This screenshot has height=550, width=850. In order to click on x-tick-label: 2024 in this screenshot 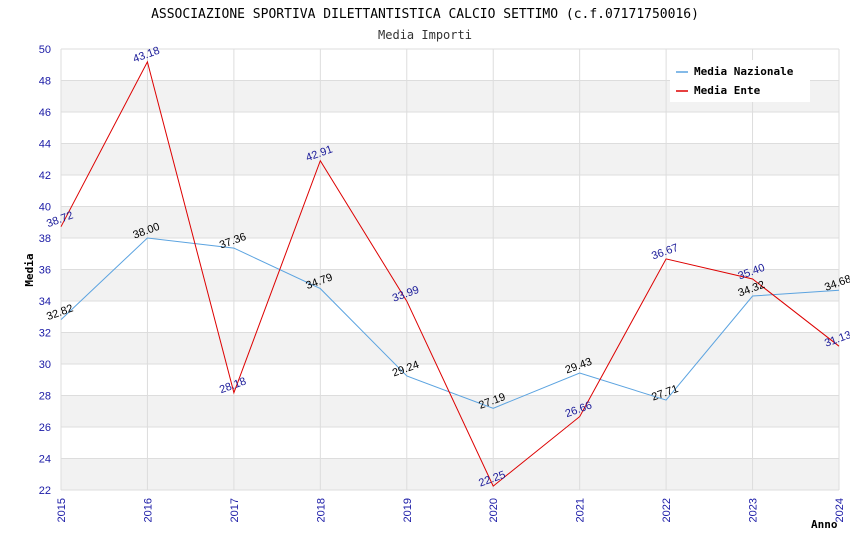, I will do `click(840, 510)`.